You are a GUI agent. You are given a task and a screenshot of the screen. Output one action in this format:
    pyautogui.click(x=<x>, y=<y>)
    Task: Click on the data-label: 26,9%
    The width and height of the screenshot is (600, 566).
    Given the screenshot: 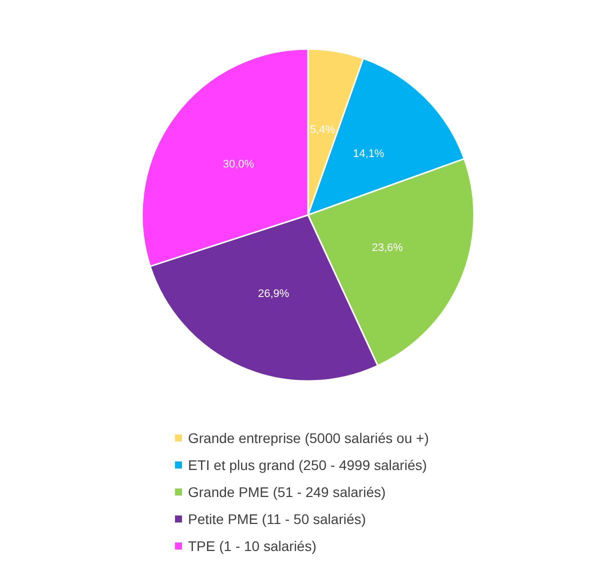 What is the action you would take?
    pyautogui.click(x=274, y=294)
    